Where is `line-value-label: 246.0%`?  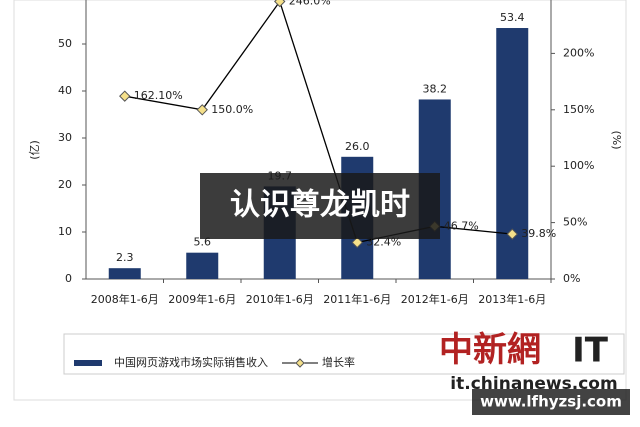 line-value-label: 246.0% is located at coordinates (310, 4).